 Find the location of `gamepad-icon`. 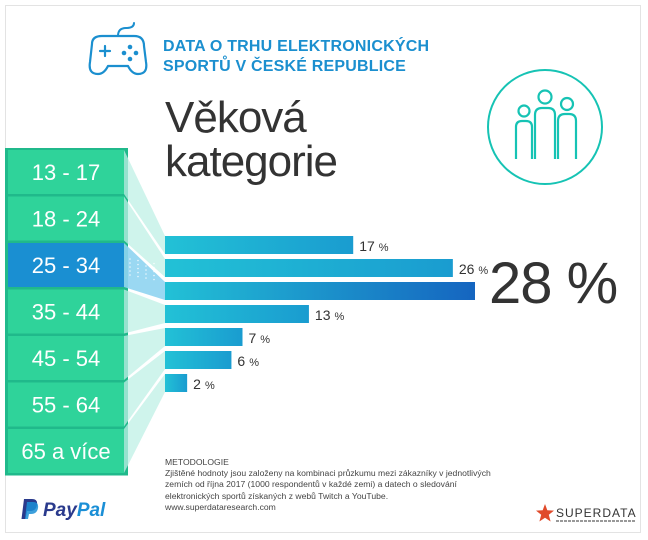

gamepad-icon is located at coordinates (118, 49).